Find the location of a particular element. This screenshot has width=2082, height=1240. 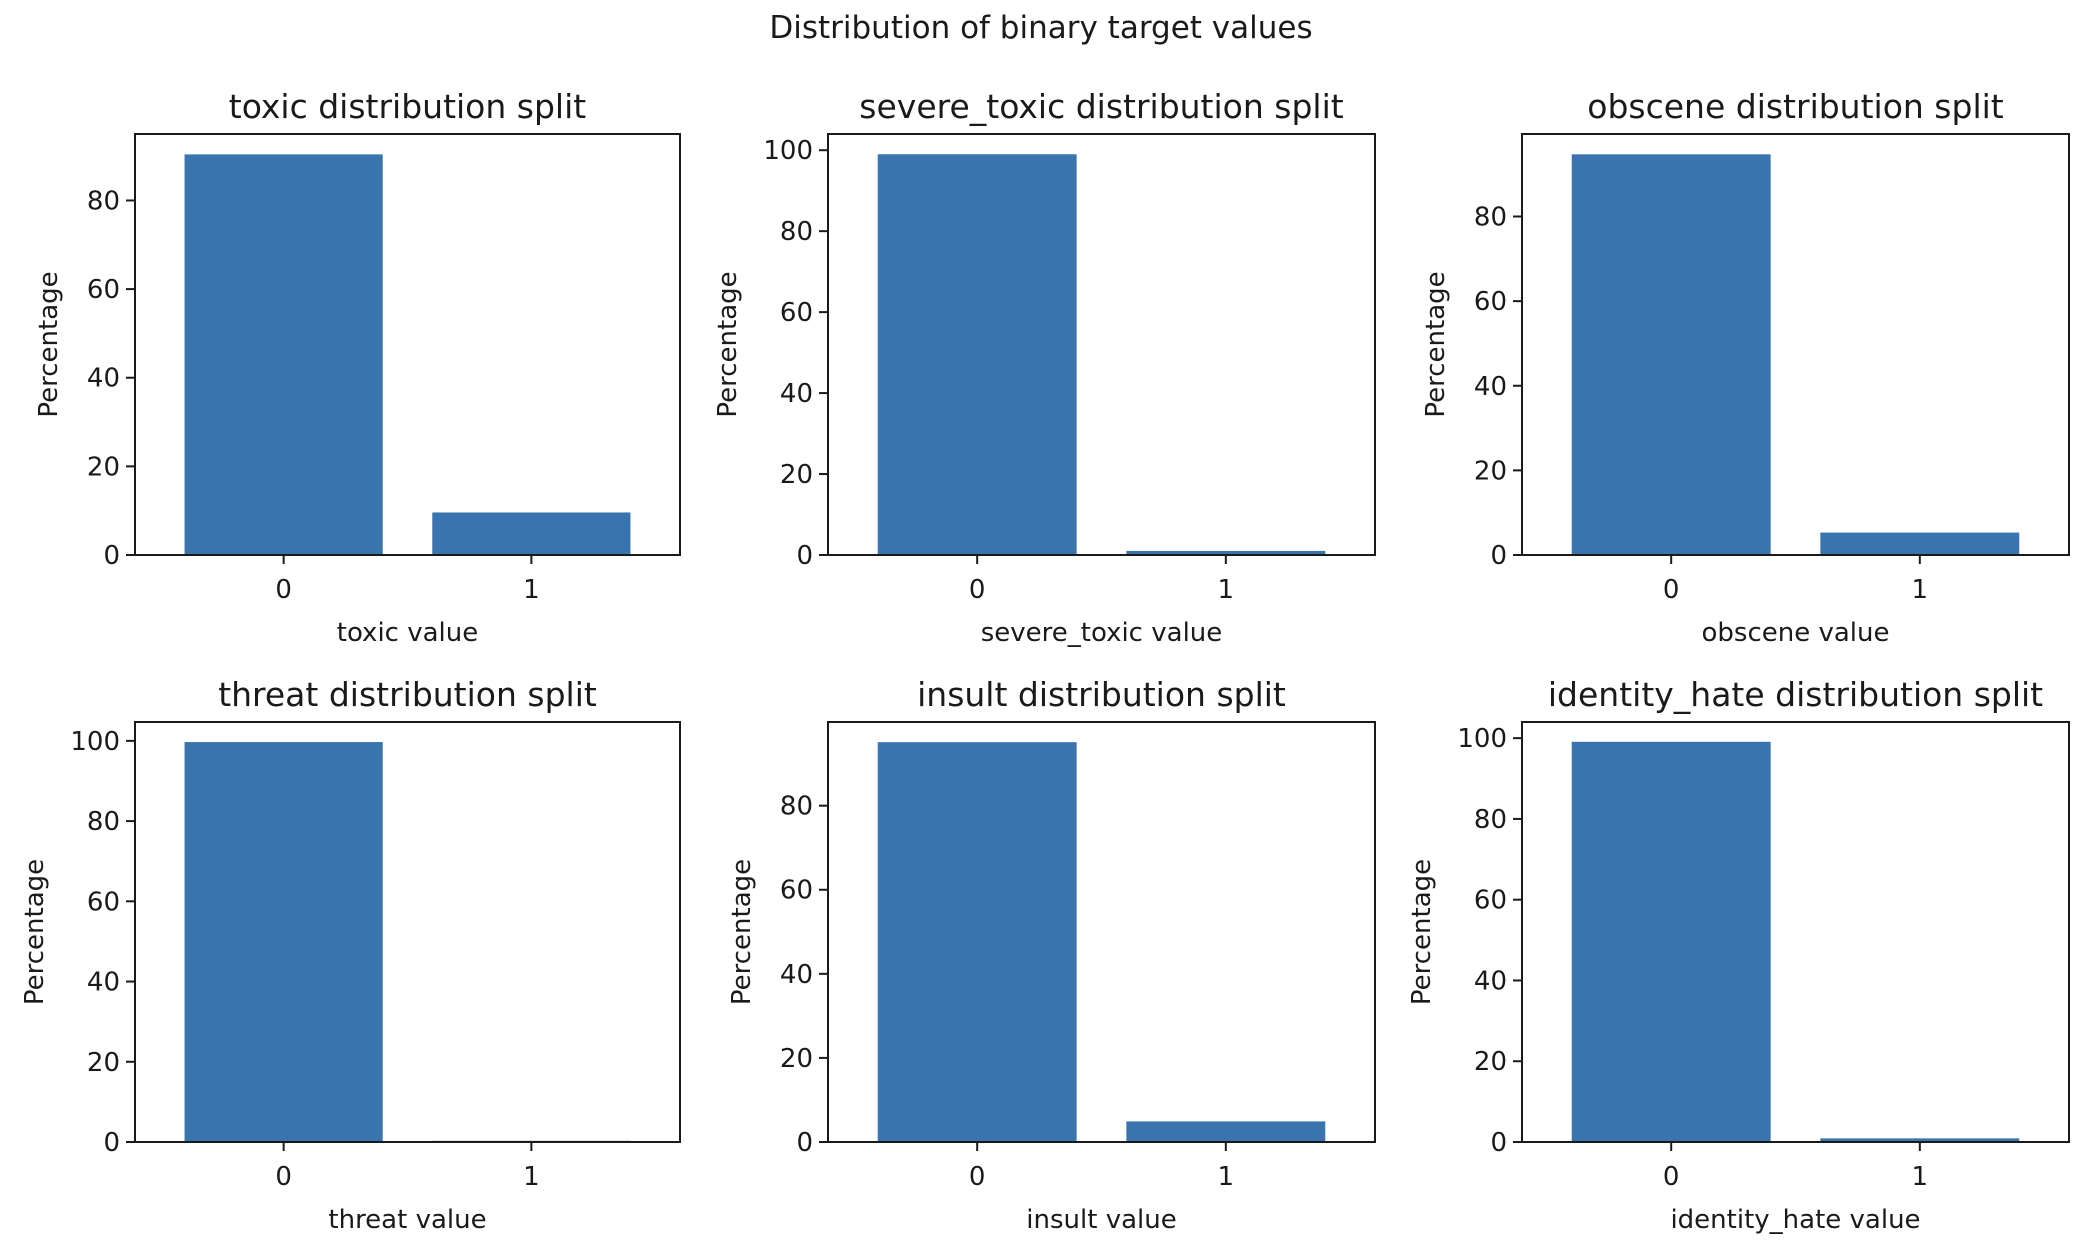

x-axis-label: obscene value is located at coordinates (1795, 633).